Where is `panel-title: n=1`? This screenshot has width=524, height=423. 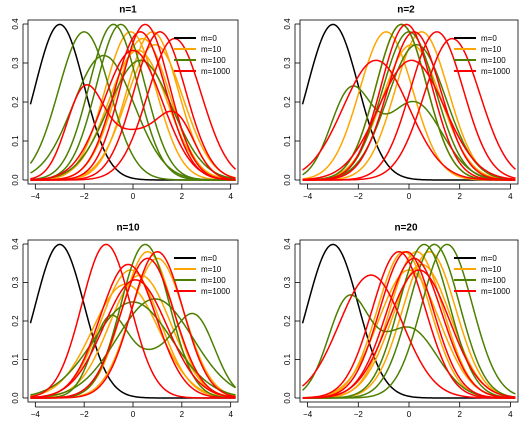 panel-title: n=1 is located at coordinates (128, 10).